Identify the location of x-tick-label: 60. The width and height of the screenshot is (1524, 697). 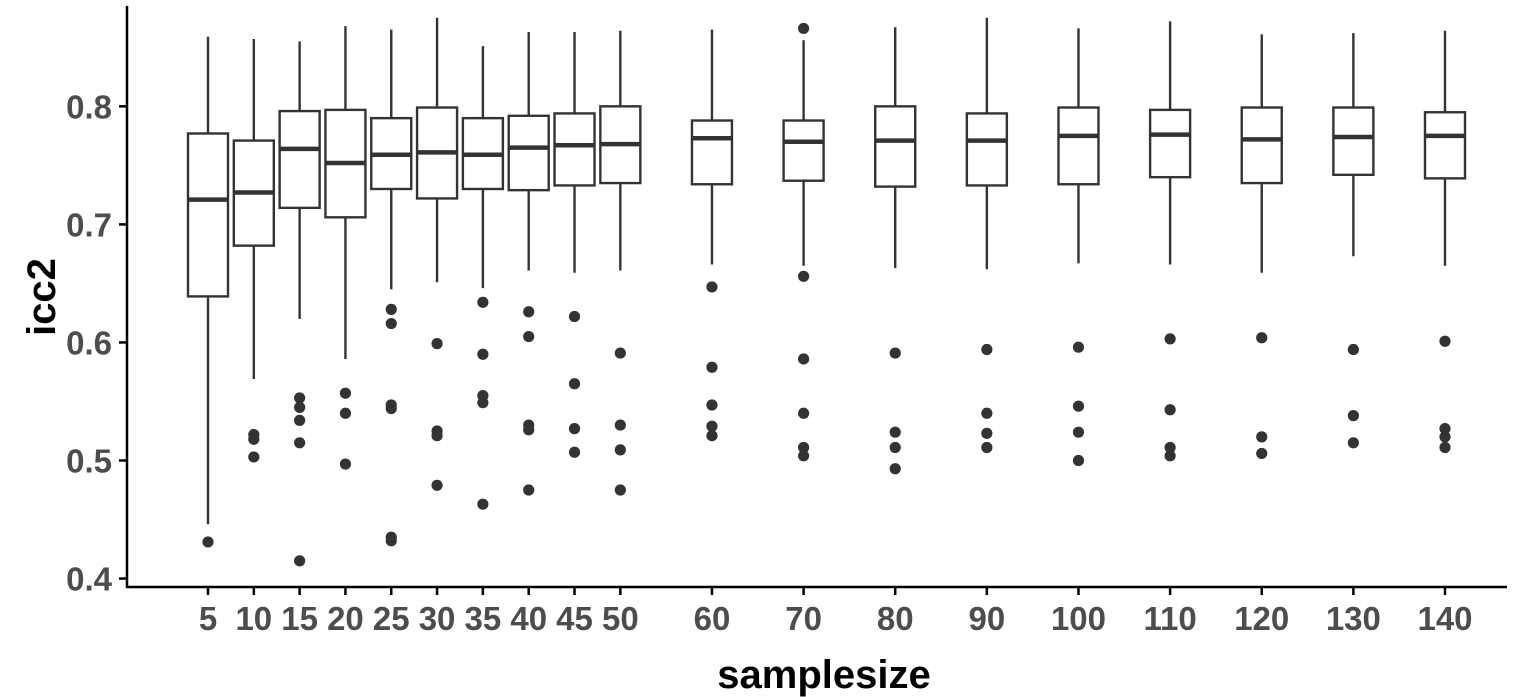
(712, 618).